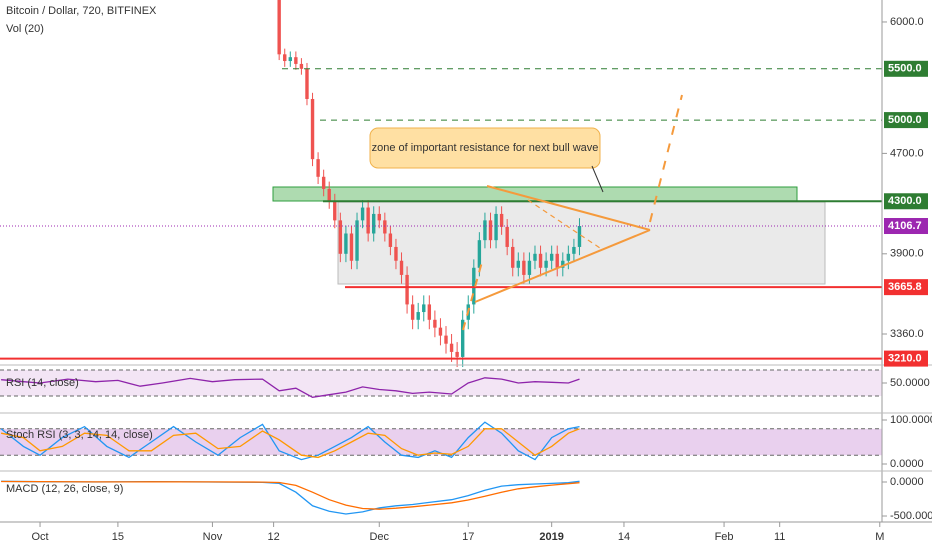 This screenshot has width=932, height=550. I want to click on level-label: 5000.0, so click(905, 120).